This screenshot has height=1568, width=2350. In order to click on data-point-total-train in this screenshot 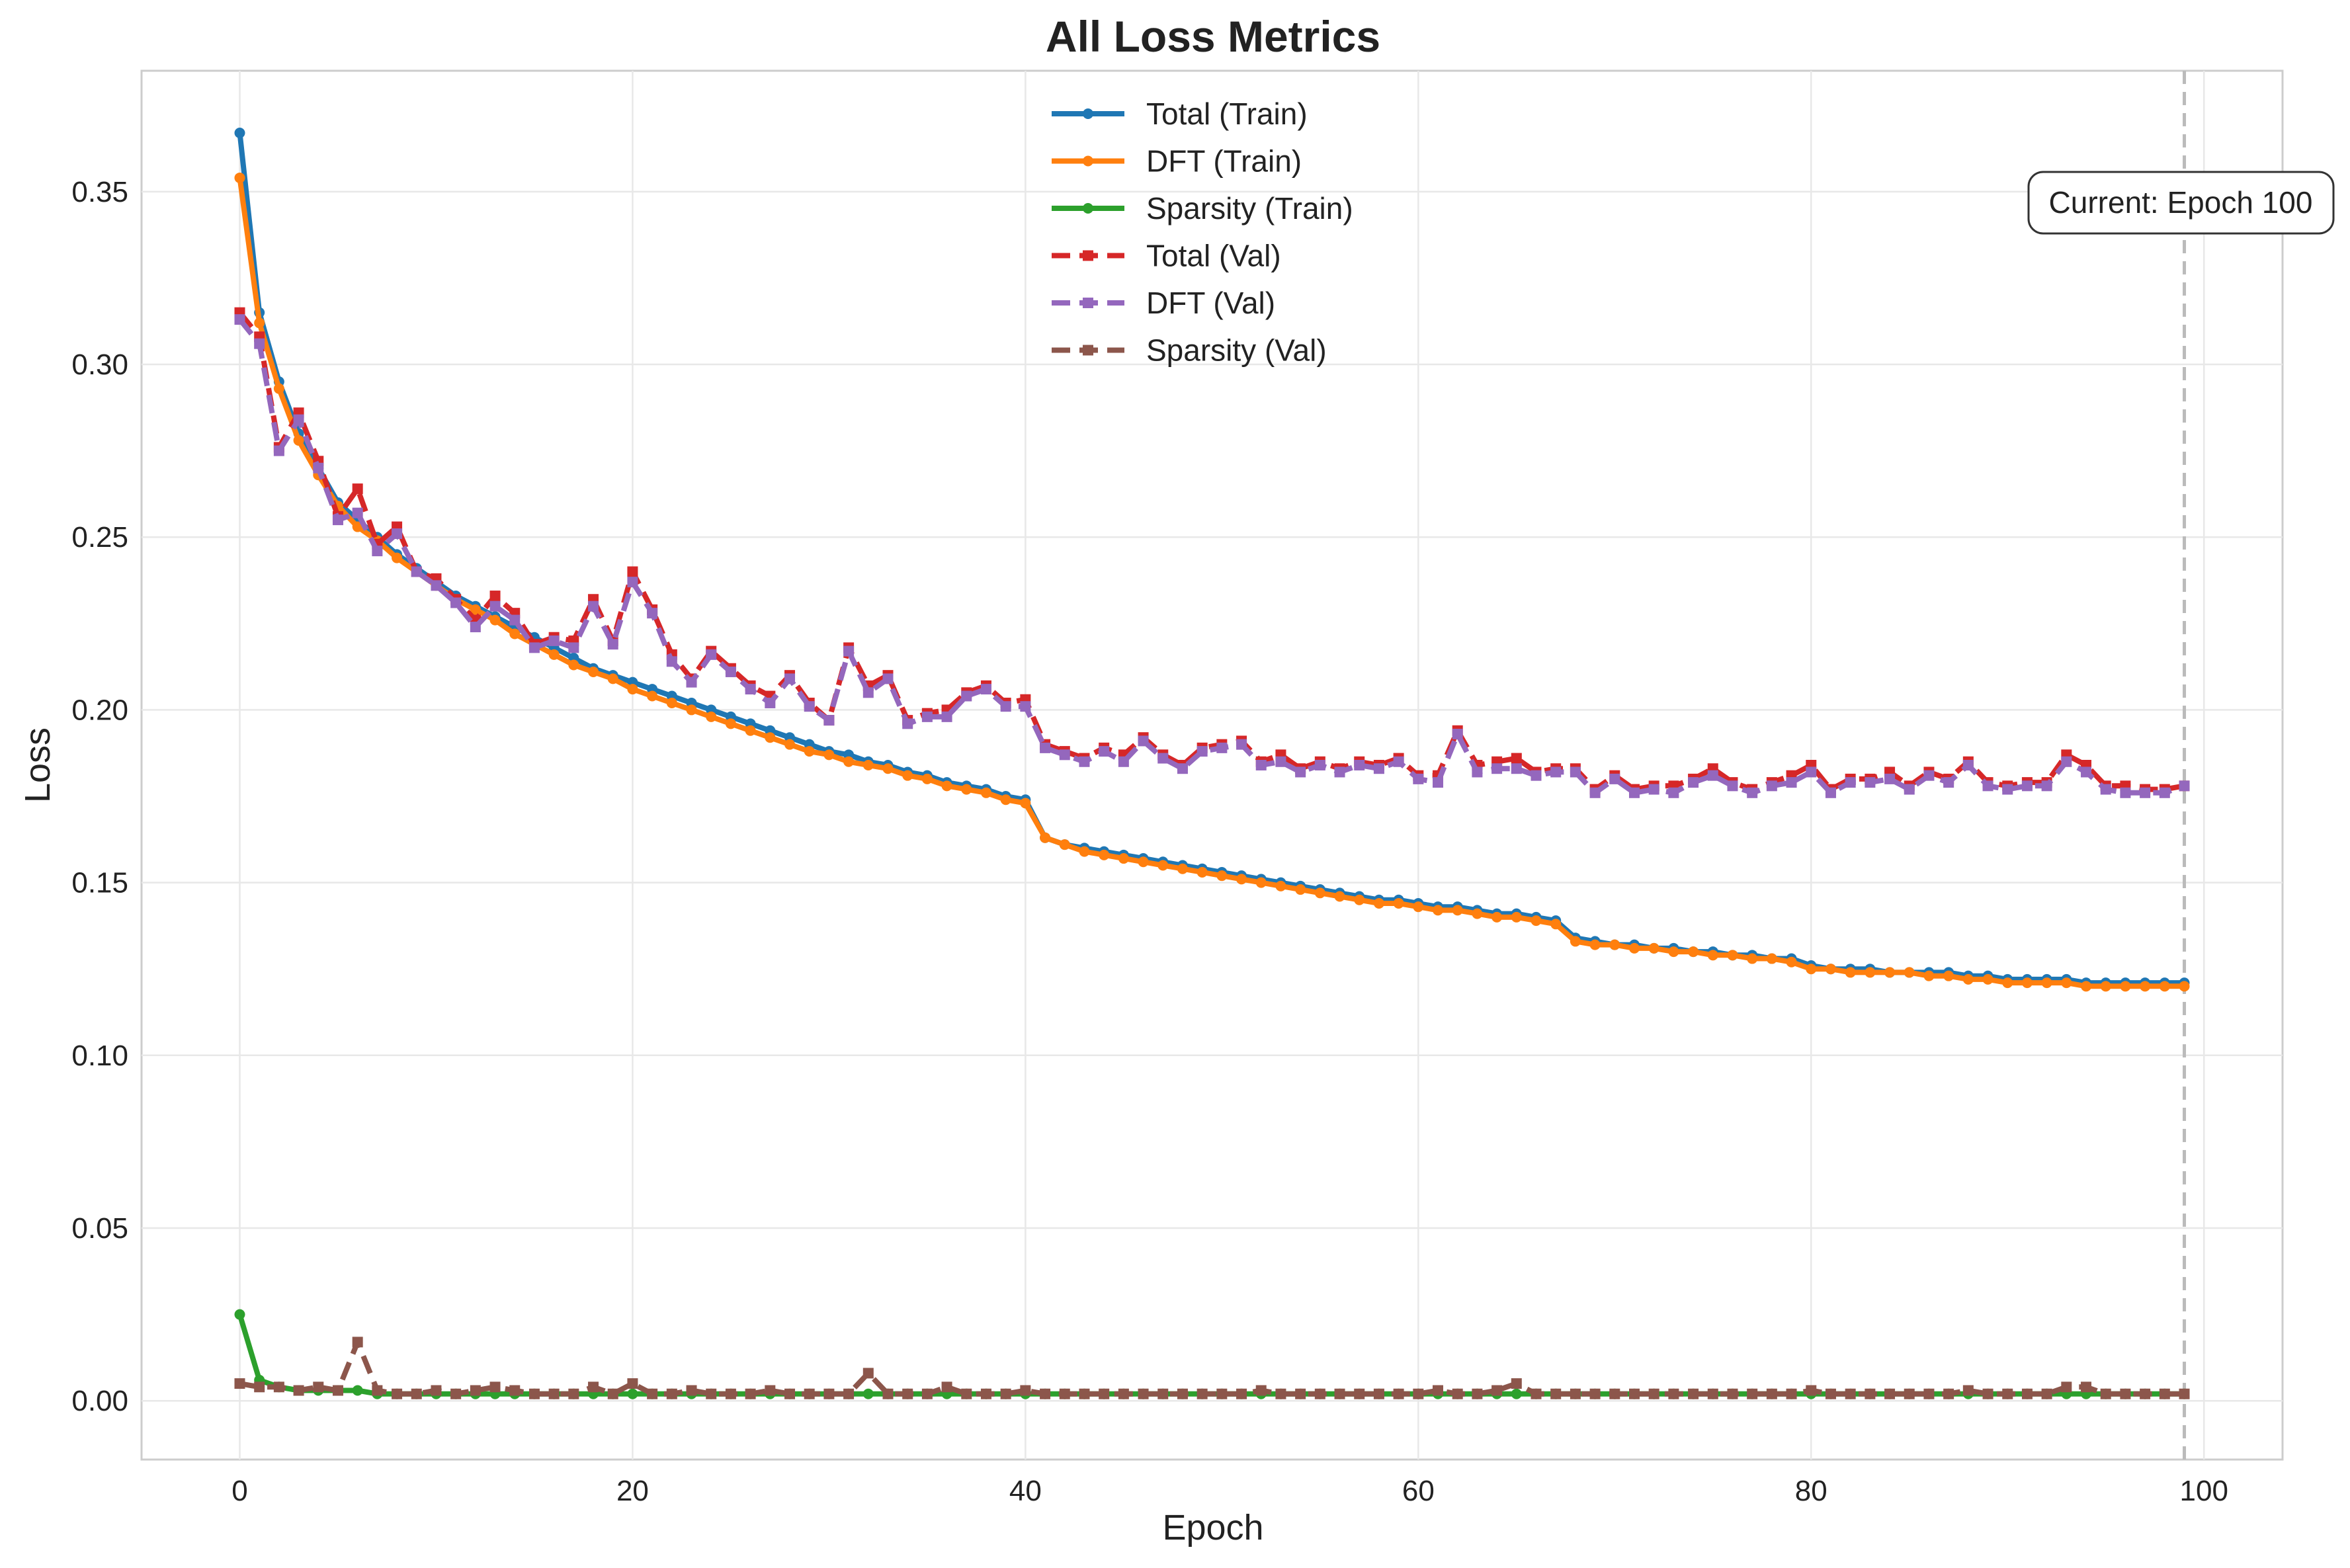, I will do `click(239, 133)`.